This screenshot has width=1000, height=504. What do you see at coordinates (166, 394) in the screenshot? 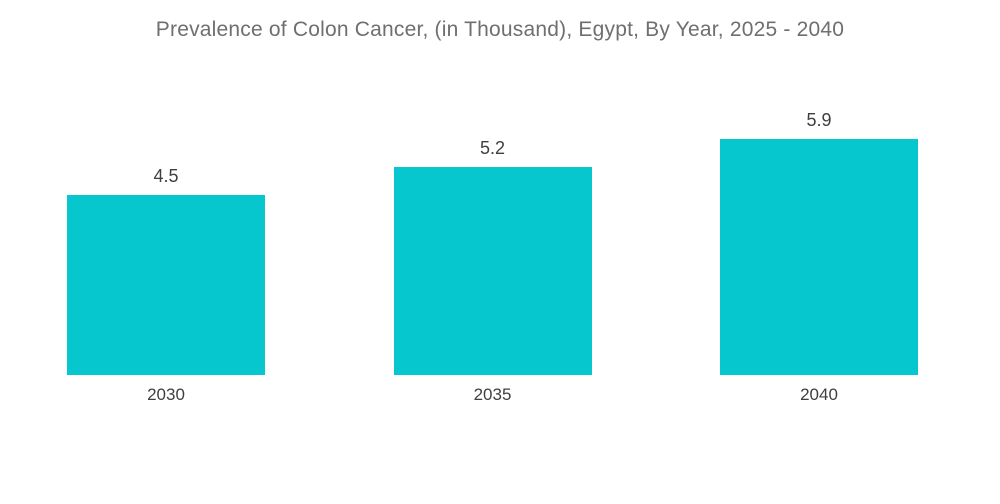
I see `x-axis-label-2030: 2030` at bounding box center [166, 394].